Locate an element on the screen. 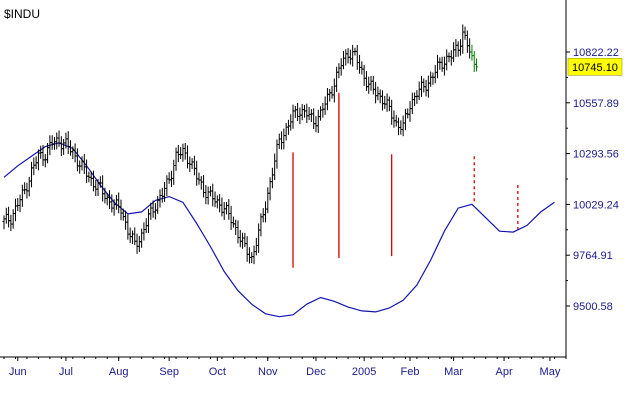 The width and height of the screenshot is (630, 417). last-value-badge: 10745.10 is located at coordinates (595, 67).